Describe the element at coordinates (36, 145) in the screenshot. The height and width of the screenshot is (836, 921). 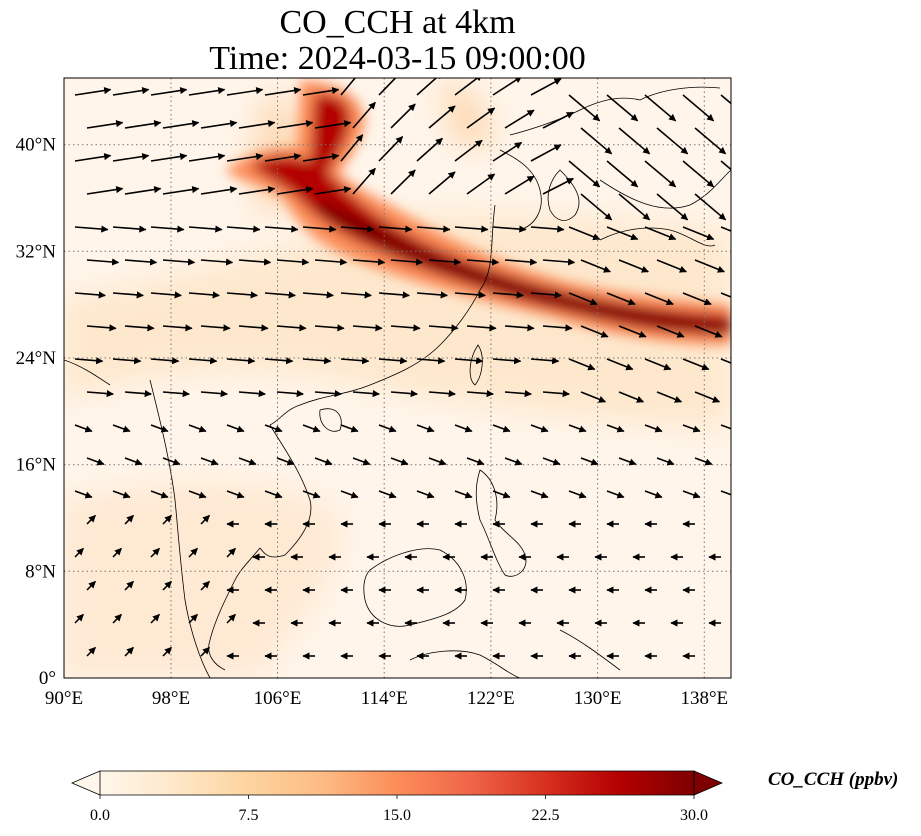
I see `y-tick-label: 40°N` at that location.